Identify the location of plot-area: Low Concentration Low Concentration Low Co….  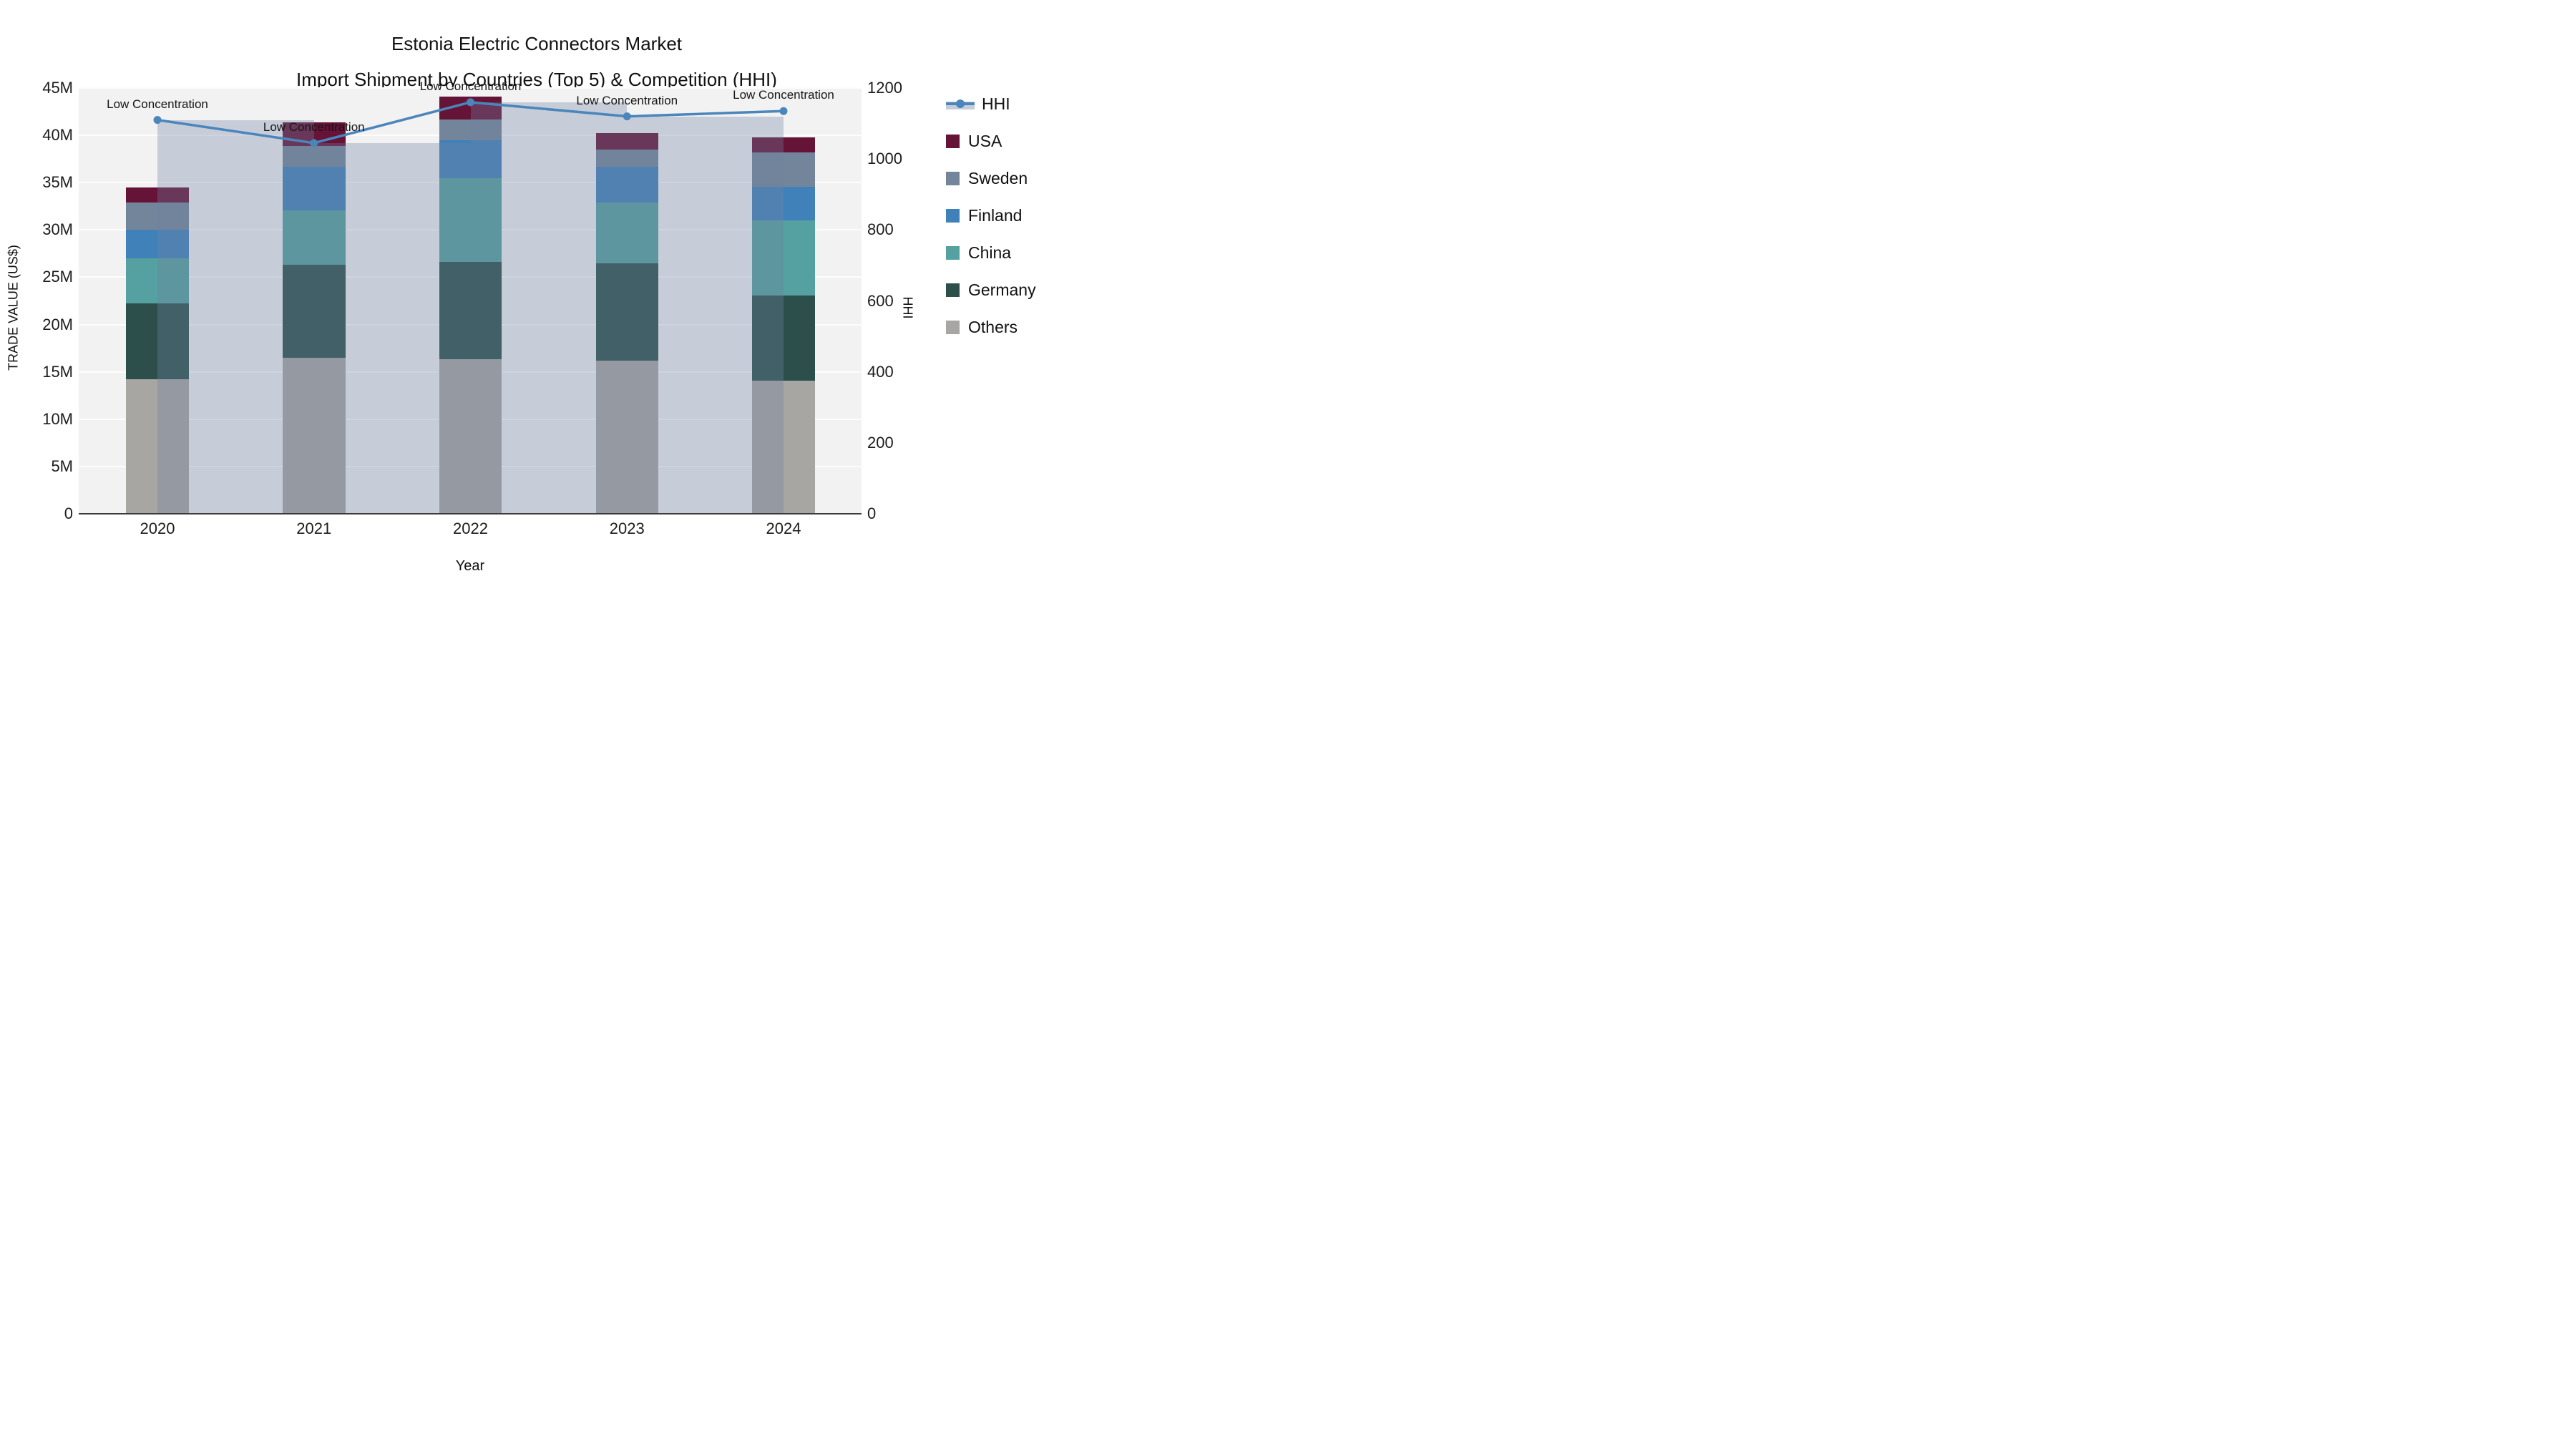
(470, 296).